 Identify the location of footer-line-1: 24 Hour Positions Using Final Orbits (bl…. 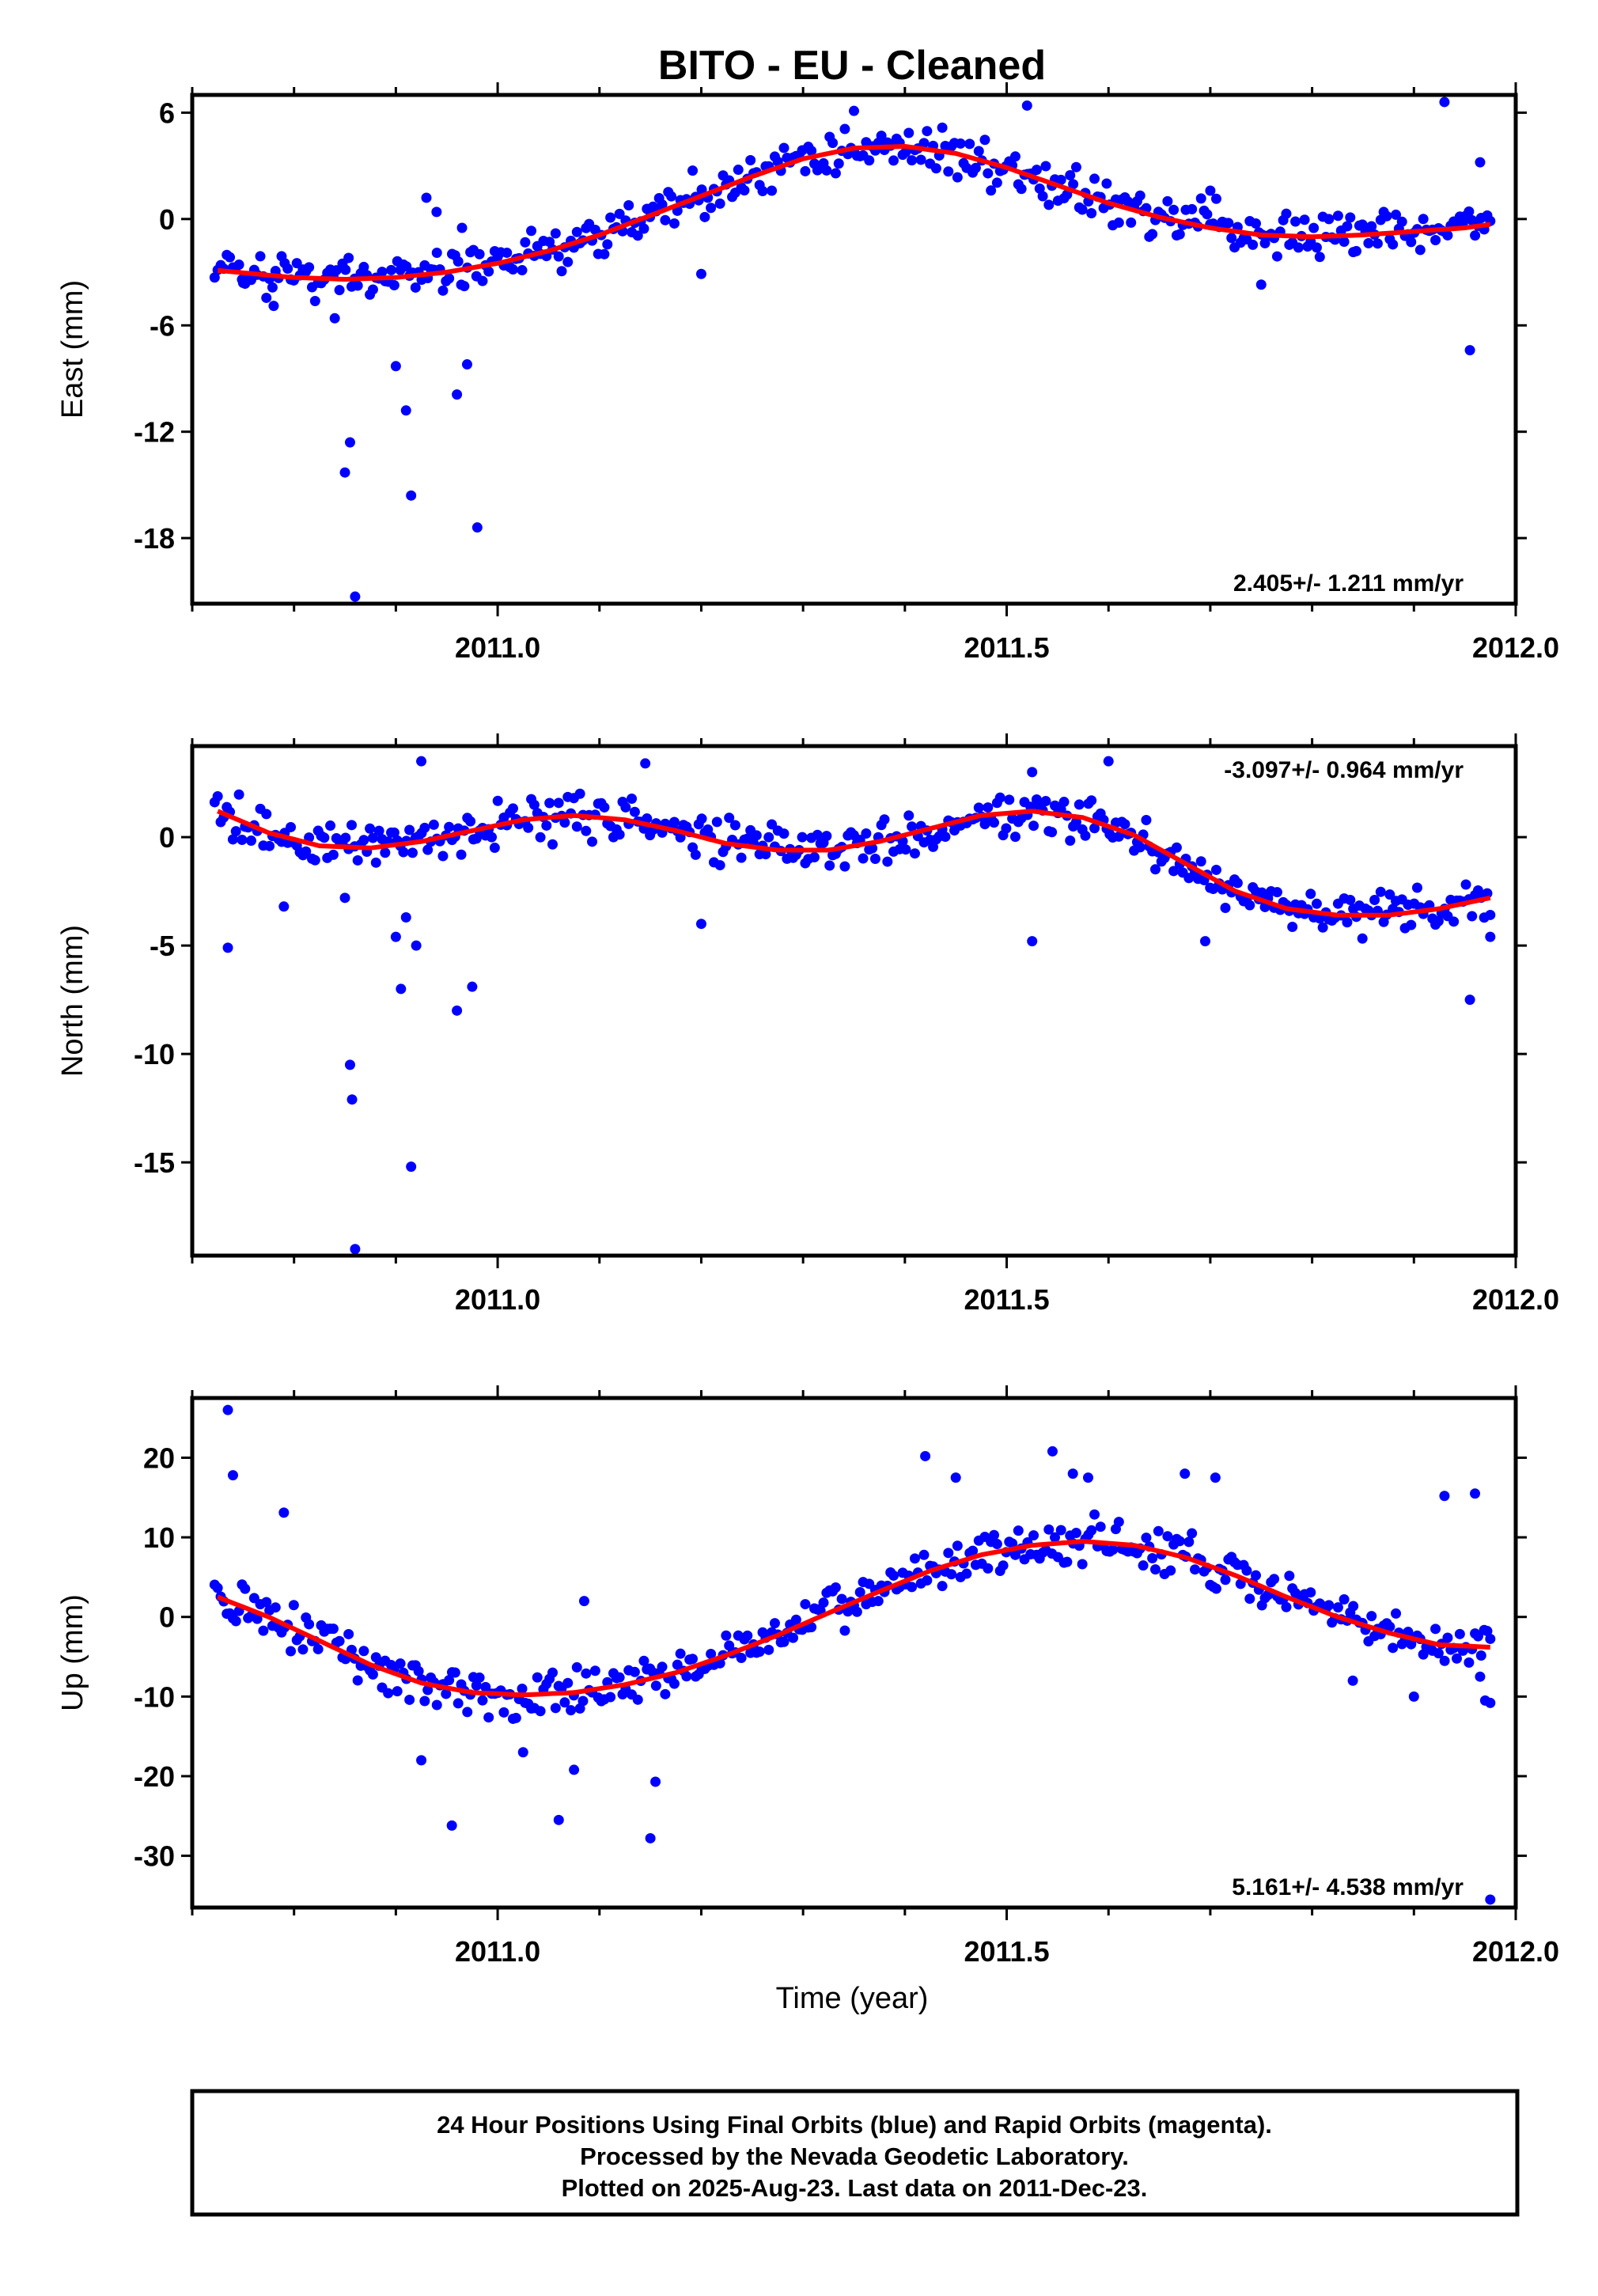
(855, 2125).